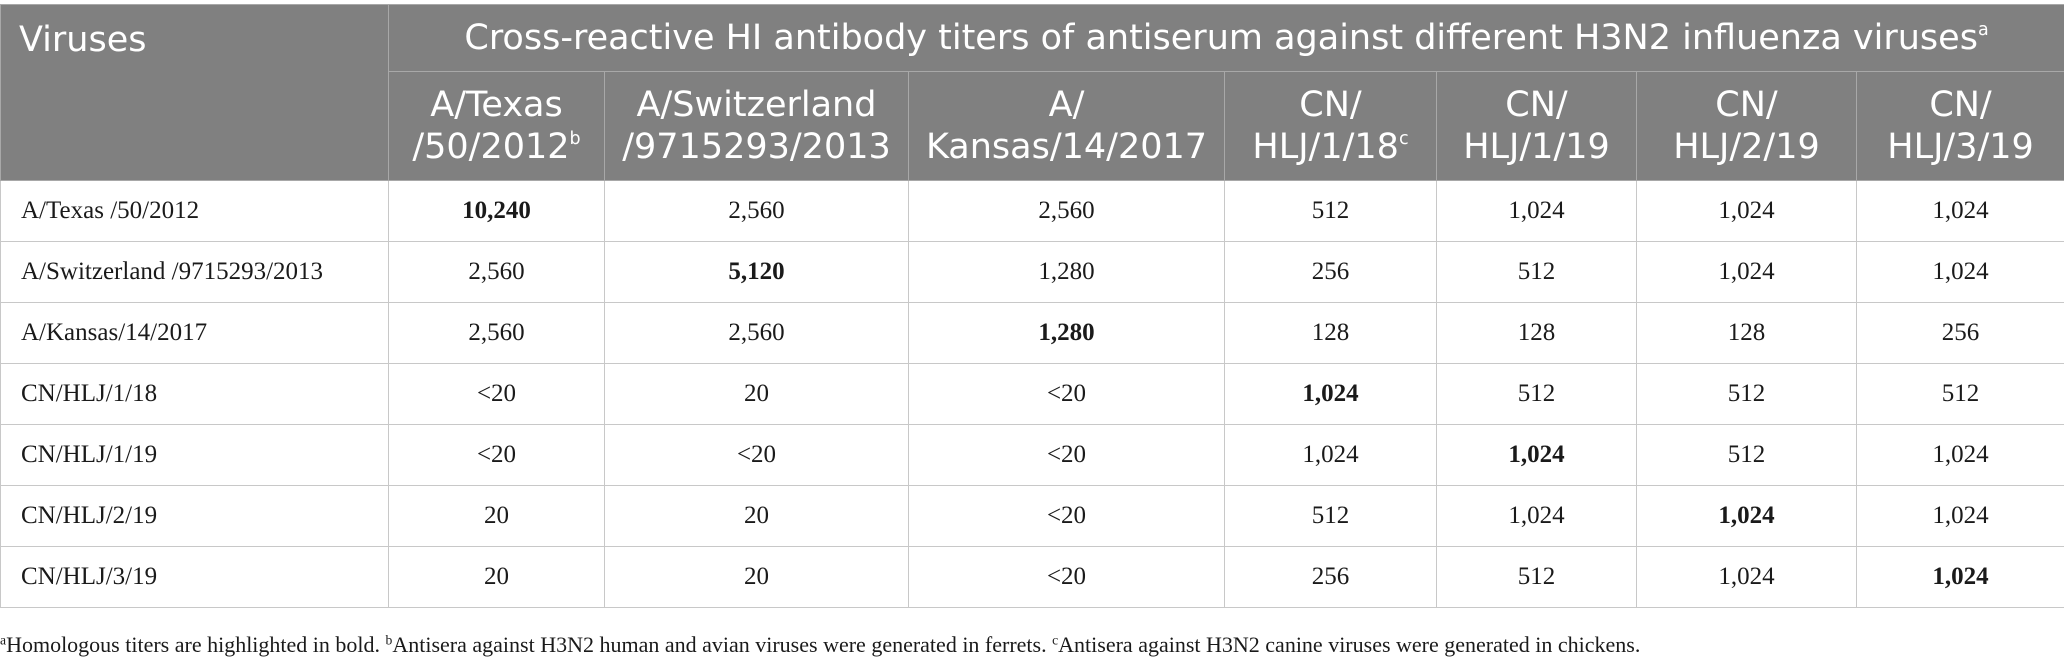  Describe the element at coordinates (1066, 147) in the screenshot. I see `column-line2: Kansas/14/2017` at that location.